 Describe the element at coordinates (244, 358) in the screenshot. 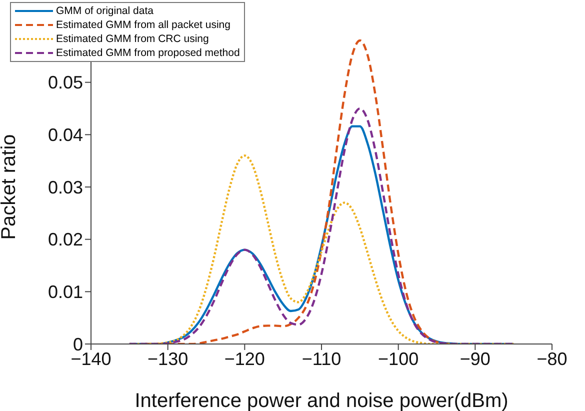

I see `x-tick-label: −120` at that location.